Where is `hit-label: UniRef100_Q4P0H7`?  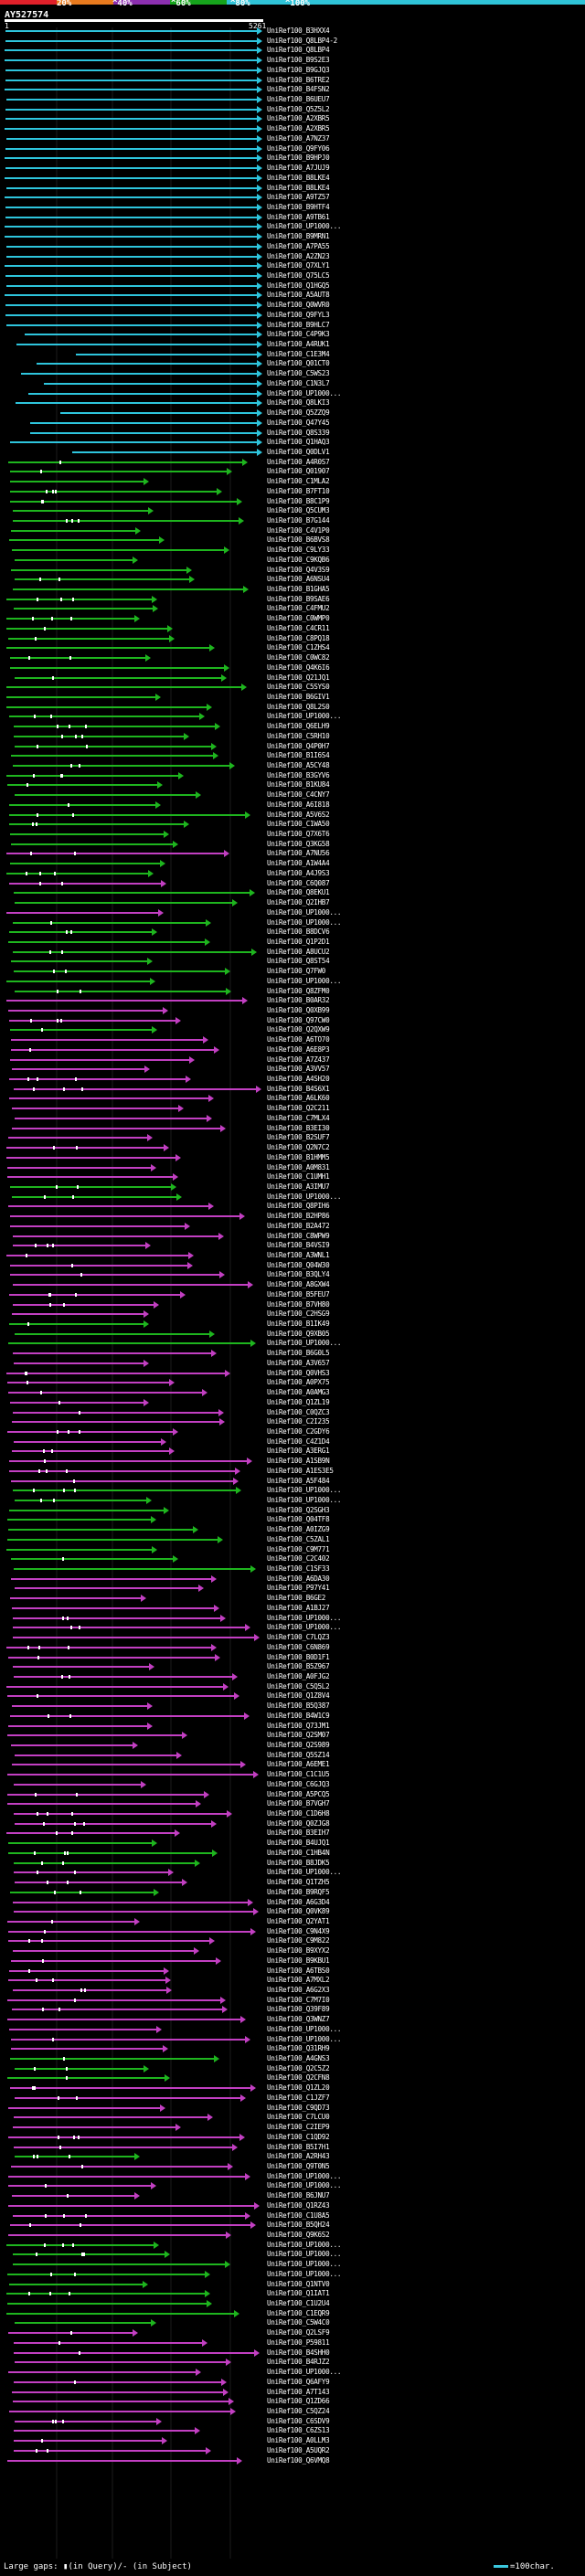
hit-label: UniRef100_Q4P0H7 is located at coordinates (299, 746).